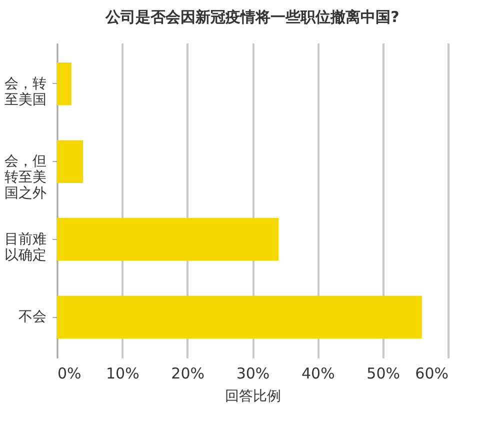 This screenshot has width=500, height=438. What do you see at coordinates (318, 373) in the screenshot?
I see `x-tick-label: 40%` at bounding box center [318, 373].